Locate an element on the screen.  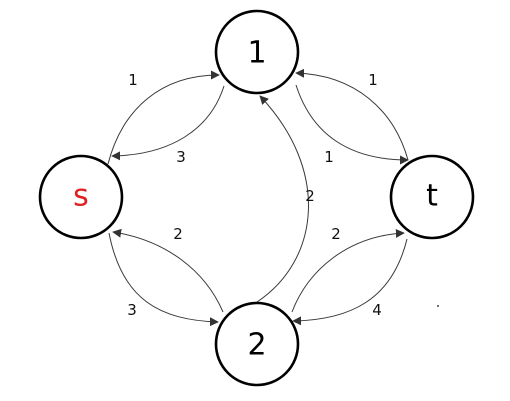
edge-label-1-to-s: 3 is located at coordinates (181, 157).